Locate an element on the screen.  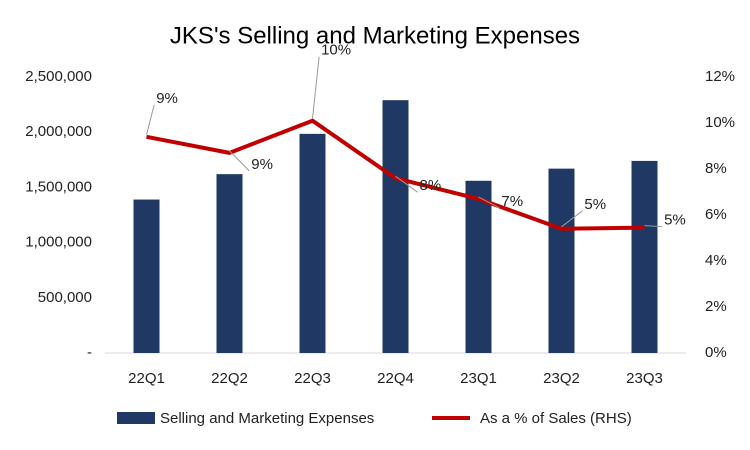
legend-label: As a % of Sales (RHS) is located at coordinates (556, 418).